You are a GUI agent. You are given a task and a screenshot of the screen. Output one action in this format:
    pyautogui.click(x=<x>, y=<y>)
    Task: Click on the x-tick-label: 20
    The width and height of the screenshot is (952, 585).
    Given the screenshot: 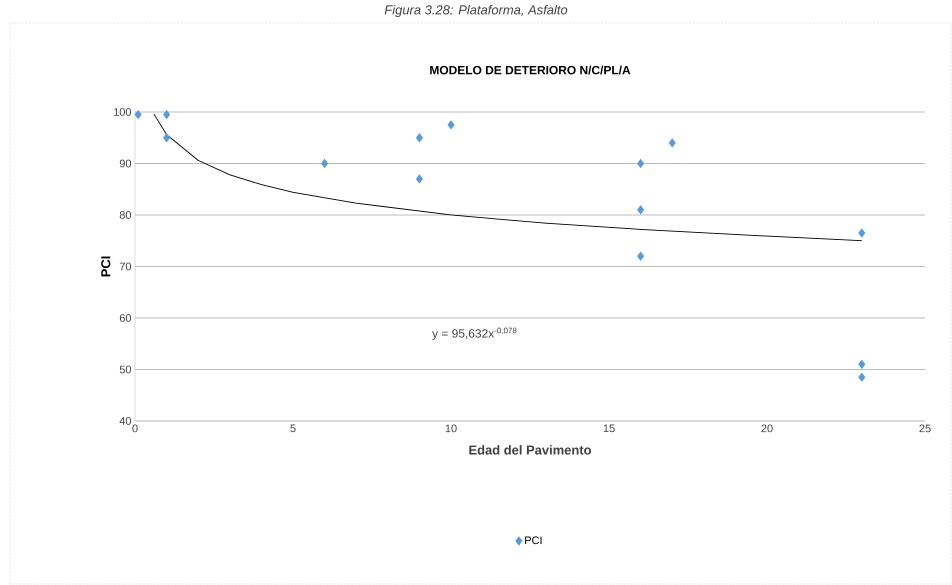 What is the action you would take?
    pyautogui.click(x=767, y=428)
    